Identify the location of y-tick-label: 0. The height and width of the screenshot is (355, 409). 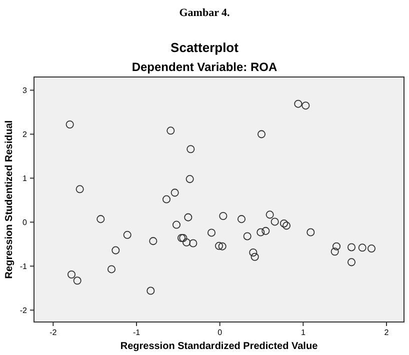
(25, 223).